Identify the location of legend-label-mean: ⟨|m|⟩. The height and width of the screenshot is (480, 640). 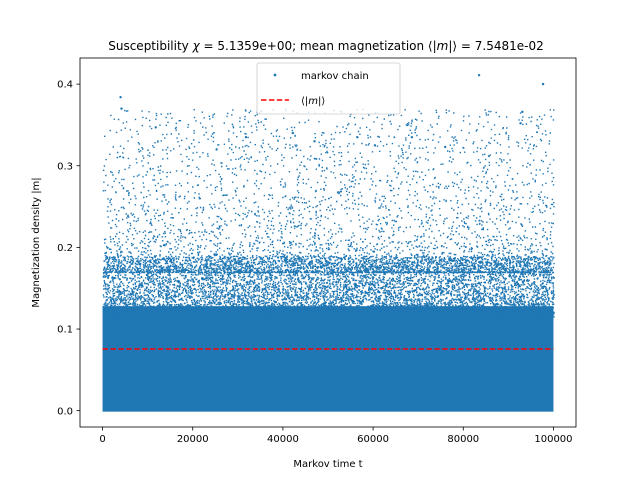
(313, 101).